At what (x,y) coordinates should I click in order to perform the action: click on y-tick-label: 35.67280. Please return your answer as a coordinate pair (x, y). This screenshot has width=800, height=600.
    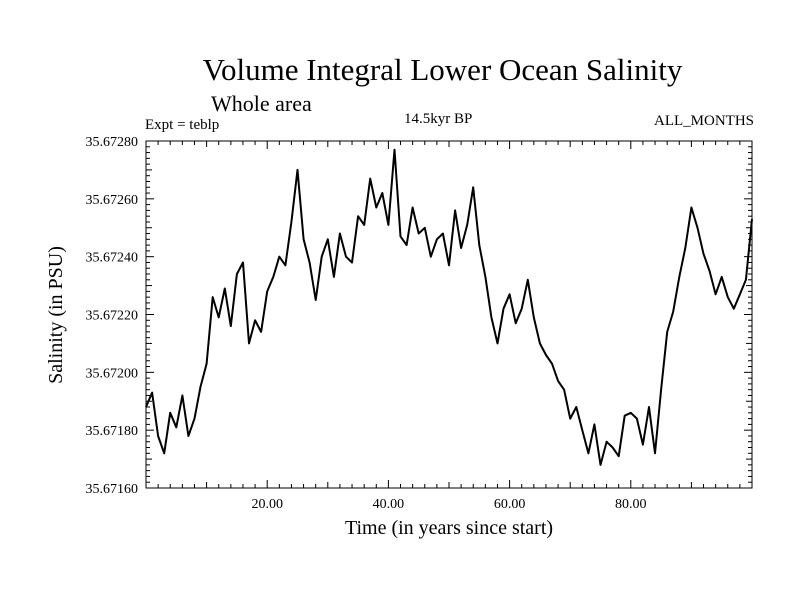
    Looking at the image, I should click on (112, 142).